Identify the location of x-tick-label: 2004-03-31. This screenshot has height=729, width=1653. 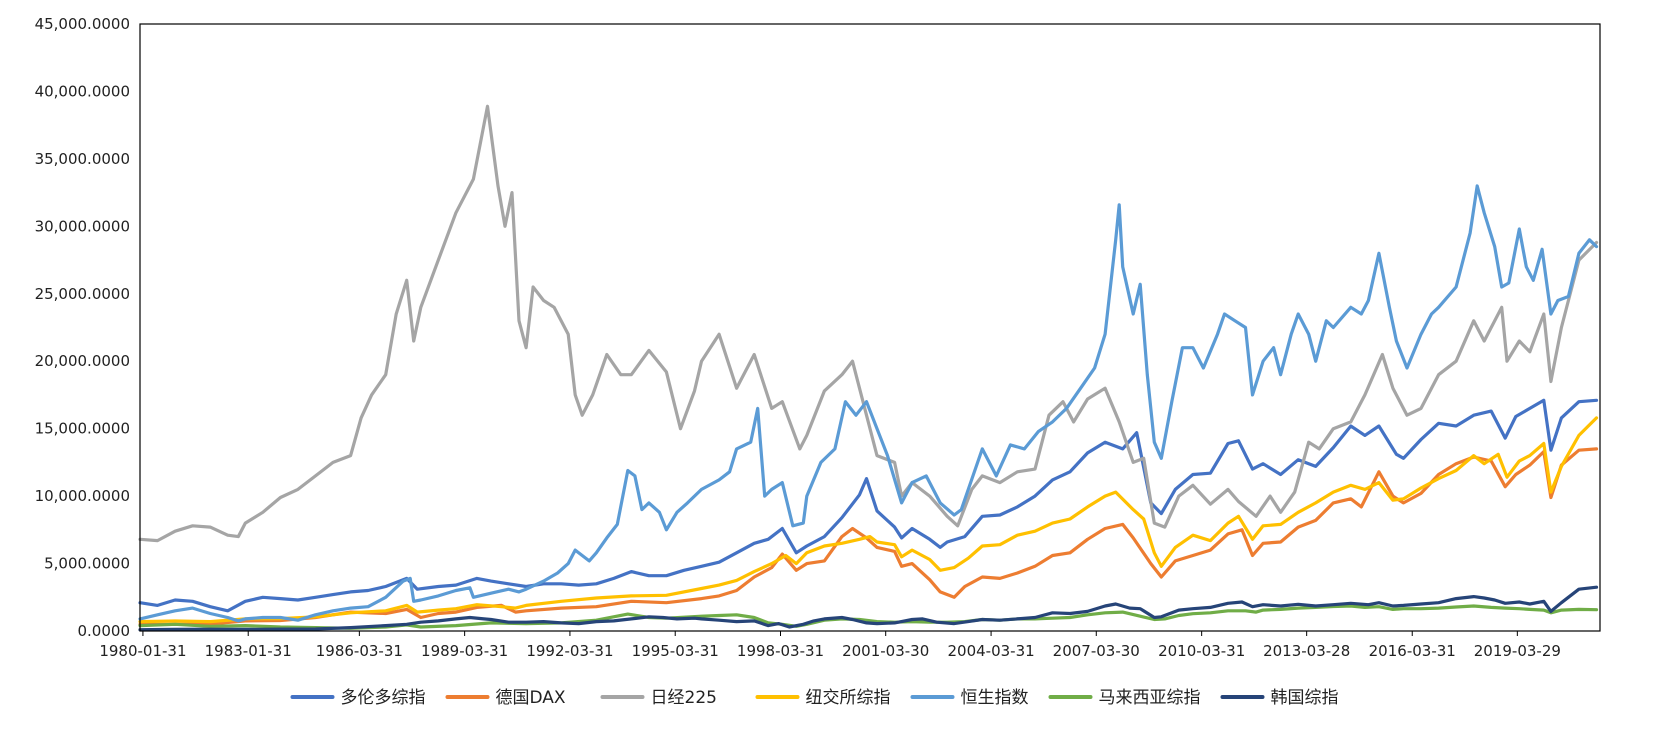
(990, 651).